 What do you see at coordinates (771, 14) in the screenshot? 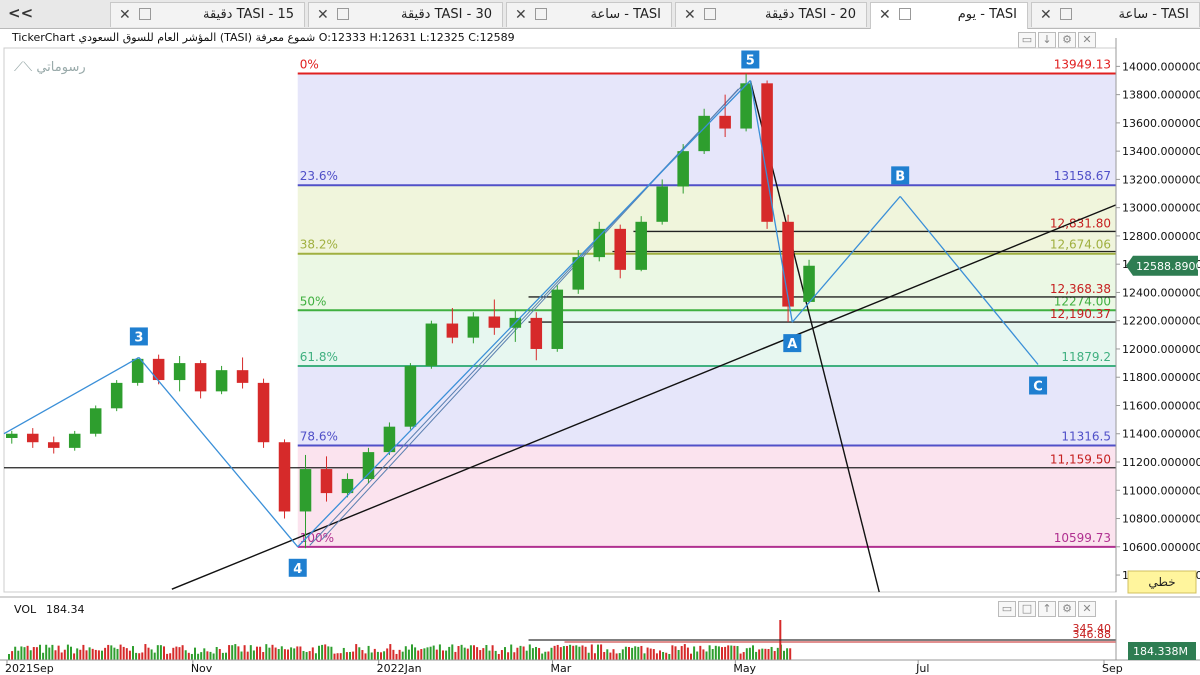
I see `tab-tasi-20m: ✕ TASI - 20 دقيقة` at bounding box center [771, 14].